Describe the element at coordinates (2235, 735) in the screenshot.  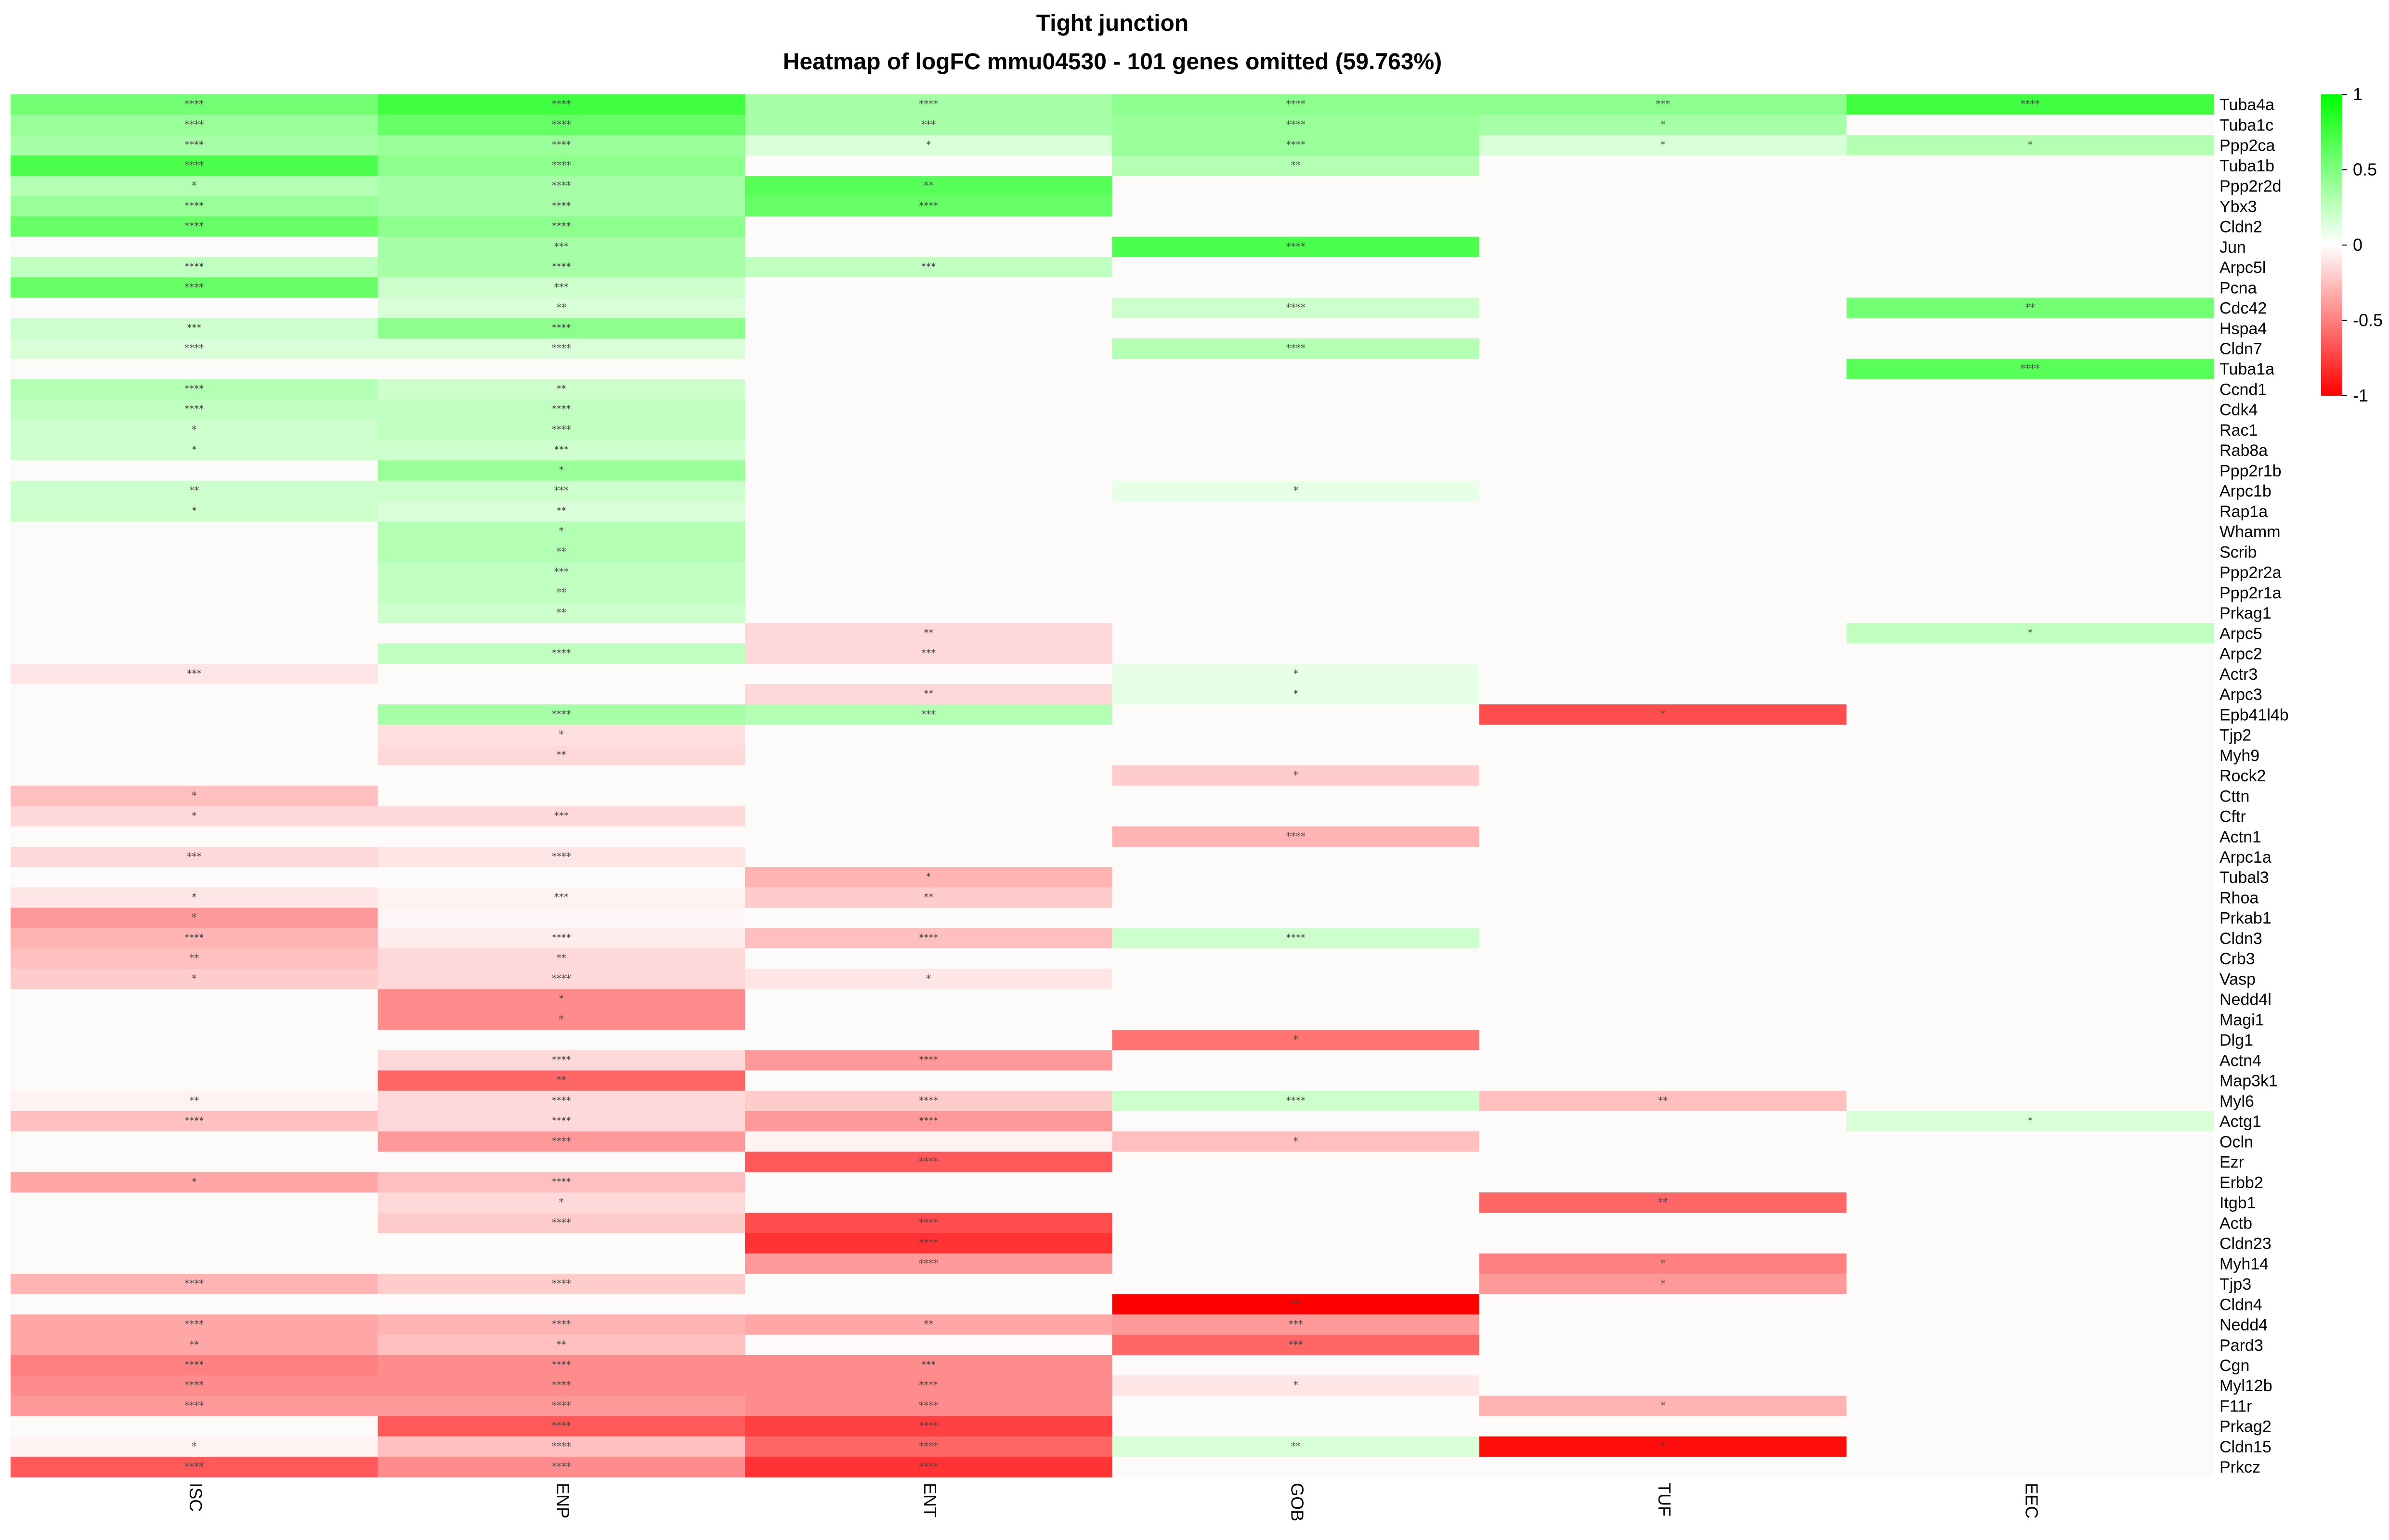
I see `gene-label: Tjp2` at that location.